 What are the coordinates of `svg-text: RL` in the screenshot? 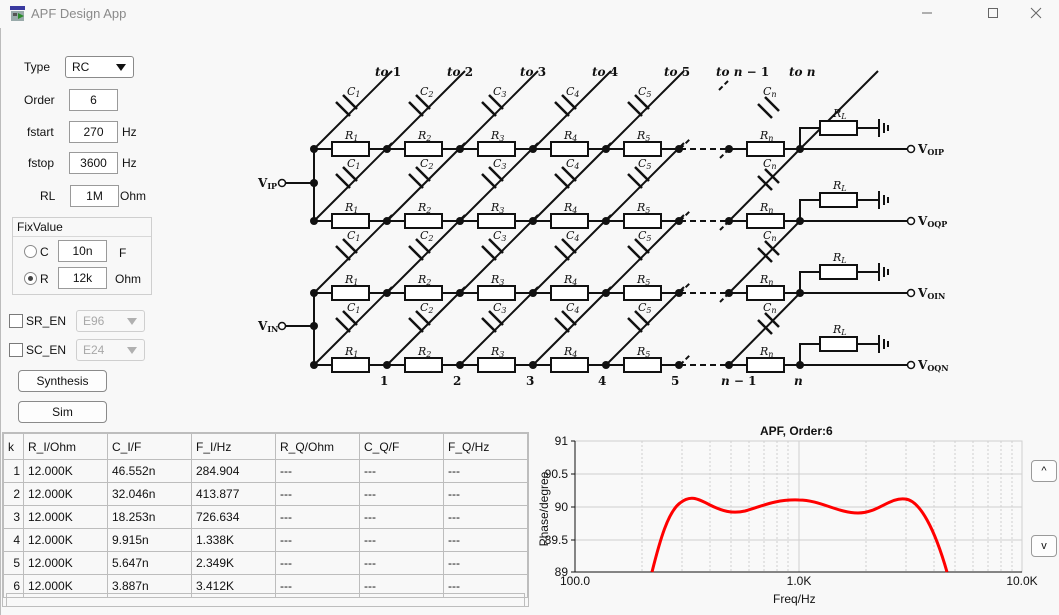 It's located at (839, 114).